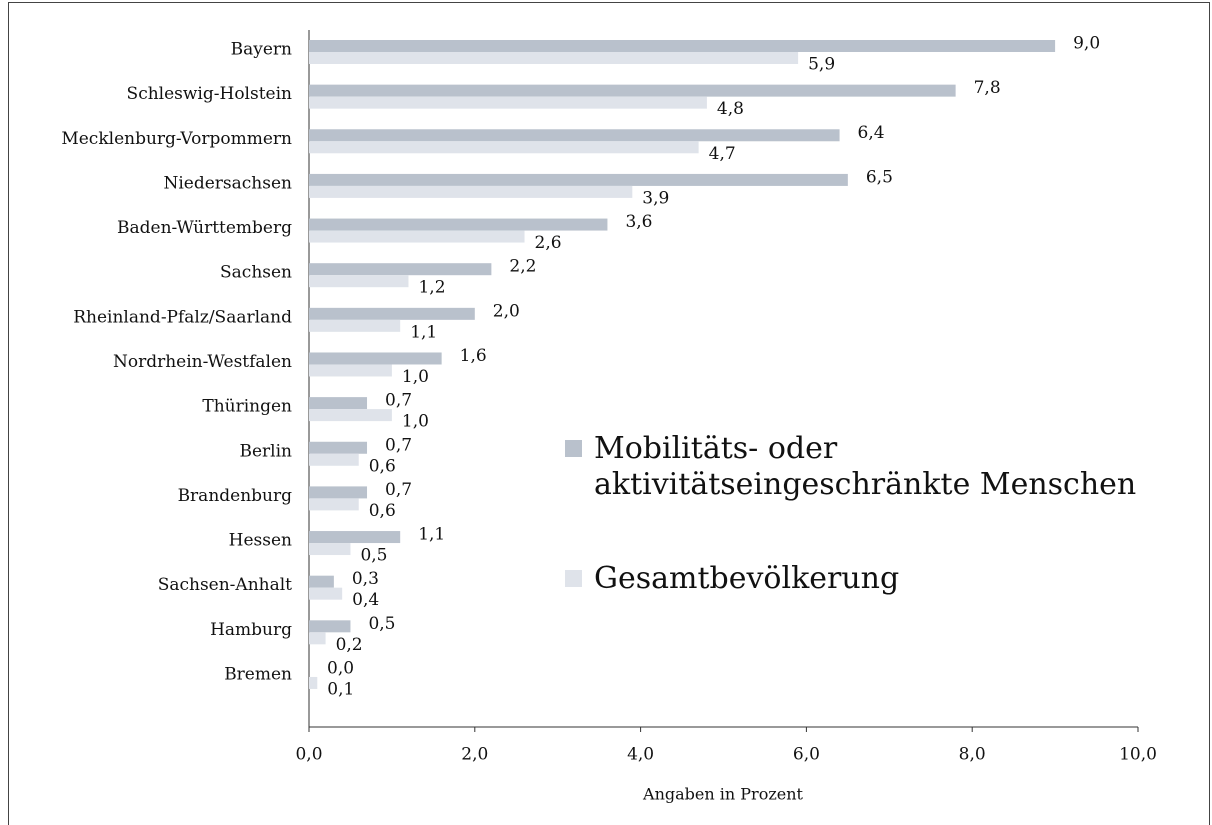 The height and width of the screenshot is (825, 1212). Describe the element at coordinates (821, 65) in the screenshot. I see `value-label: 5,9` at that location.